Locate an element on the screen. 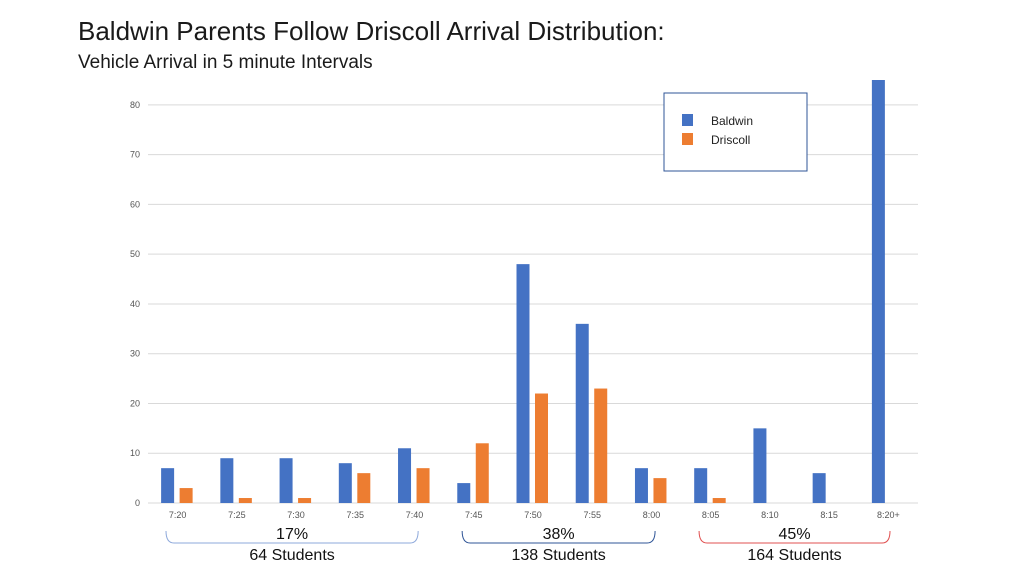  bar-baldwin-8:00 is located at coordinates (641, 485).